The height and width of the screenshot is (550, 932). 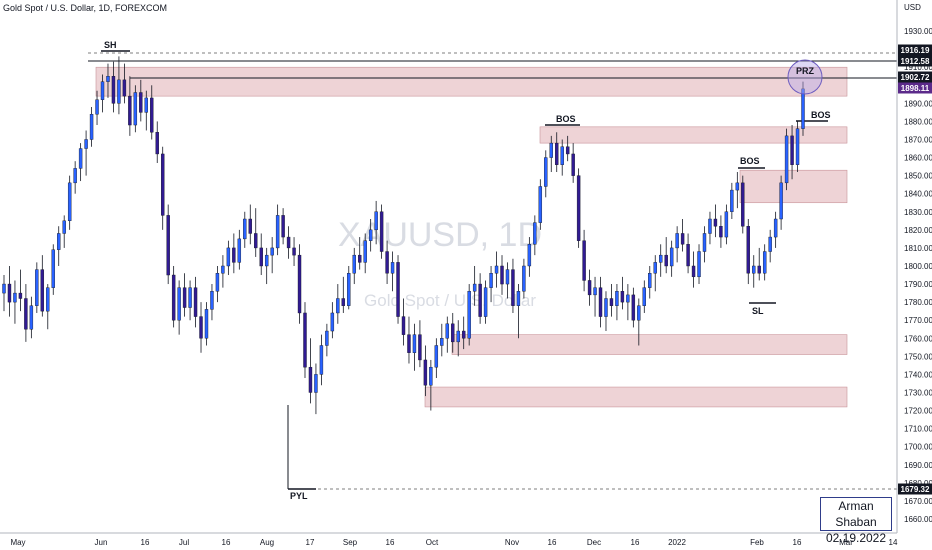 What do you see at coordinates (918, 139) in the screenshot?
I see `price-tick-label: 1870.00` at bounding box center [918, 139].